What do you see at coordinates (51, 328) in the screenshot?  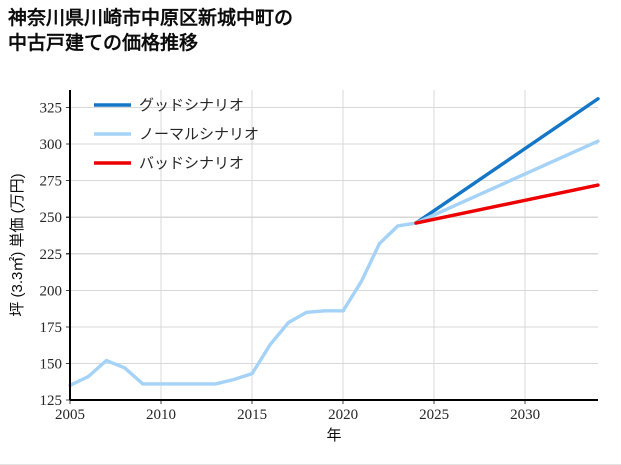 I see `y-tick-label: 175` at bounding box center [51, 328].